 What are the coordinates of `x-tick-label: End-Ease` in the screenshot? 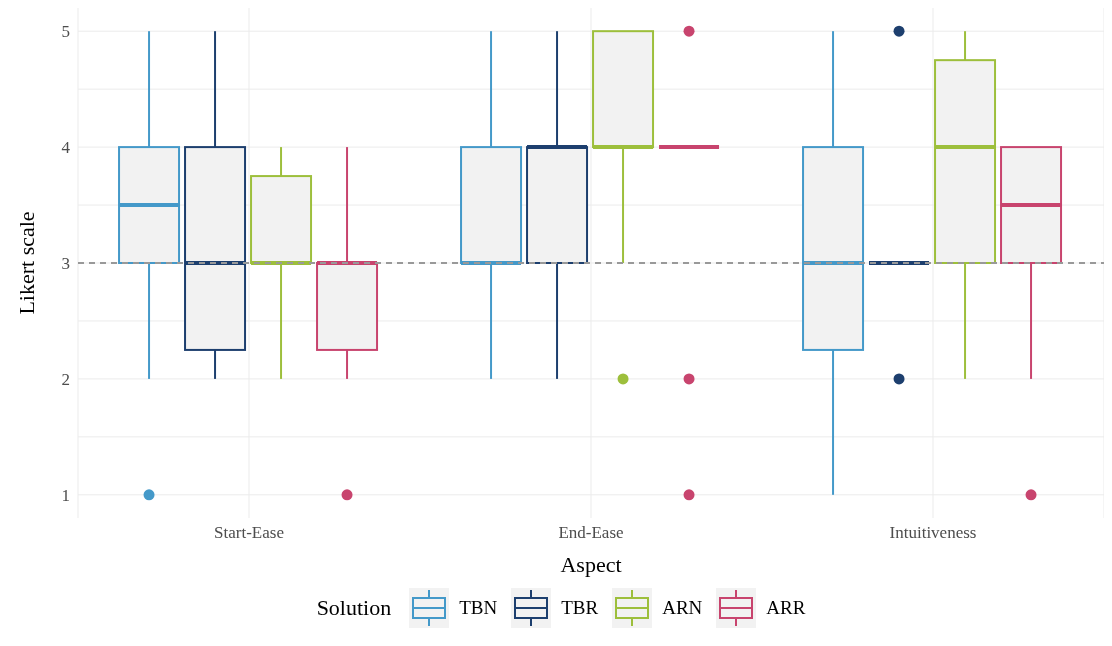 It's located at (591, 533).